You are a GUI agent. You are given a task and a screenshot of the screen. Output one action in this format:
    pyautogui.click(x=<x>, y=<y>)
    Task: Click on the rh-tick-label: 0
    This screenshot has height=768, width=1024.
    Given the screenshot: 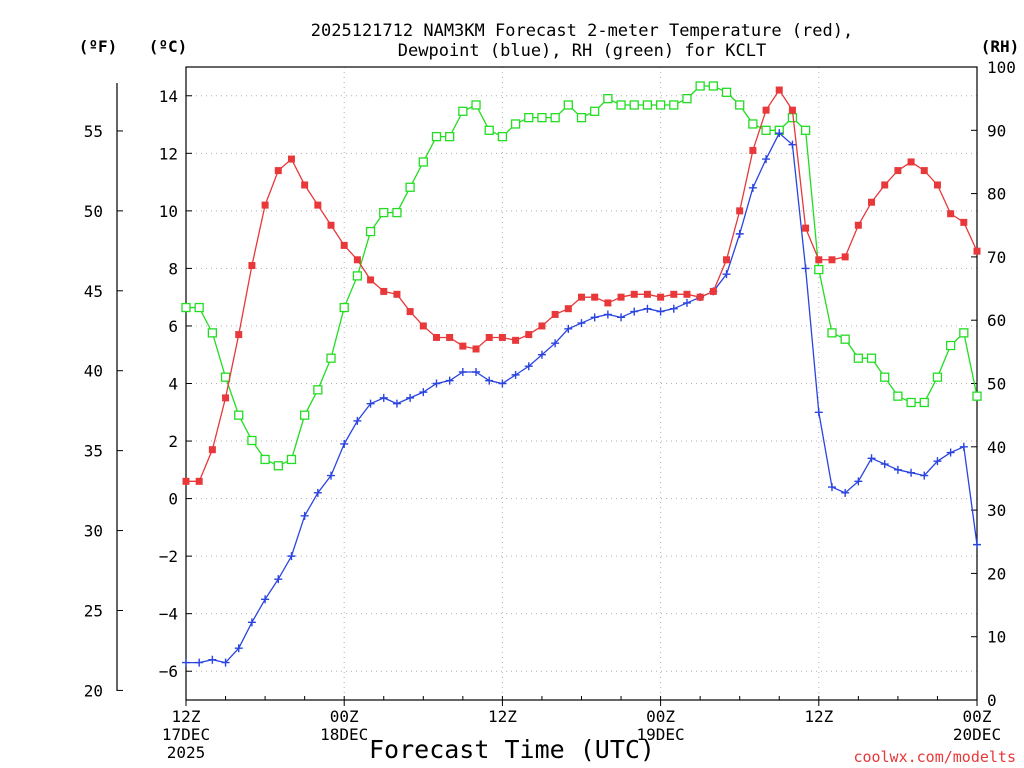 What is the action you would take?
    pyautogui.click(x=992, y=700)
    